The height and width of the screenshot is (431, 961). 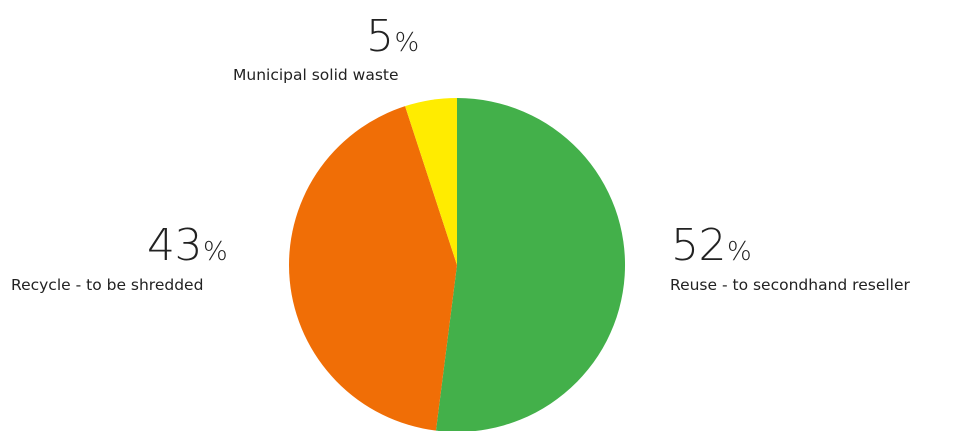 What do you see at coordinates (699, 245) in the screenshot?
I see `slice-percent-value-reuse: 52` at bounding box center [699, 245].